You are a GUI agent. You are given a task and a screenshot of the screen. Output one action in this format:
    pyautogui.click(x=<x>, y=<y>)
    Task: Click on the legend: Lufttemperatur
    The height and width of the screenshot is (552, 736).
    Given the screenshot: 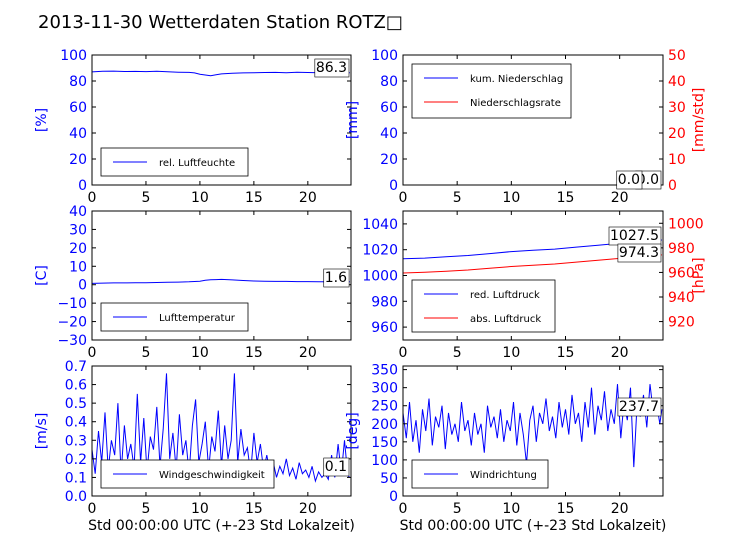 What is the action you would take?
    pyautogui.click(x=174, y=317)
    